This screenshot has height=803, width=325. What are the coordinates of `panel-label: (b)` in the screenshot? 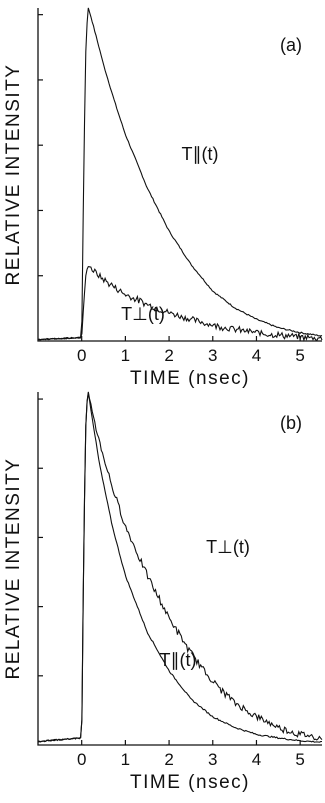 It's located at (291, 423).